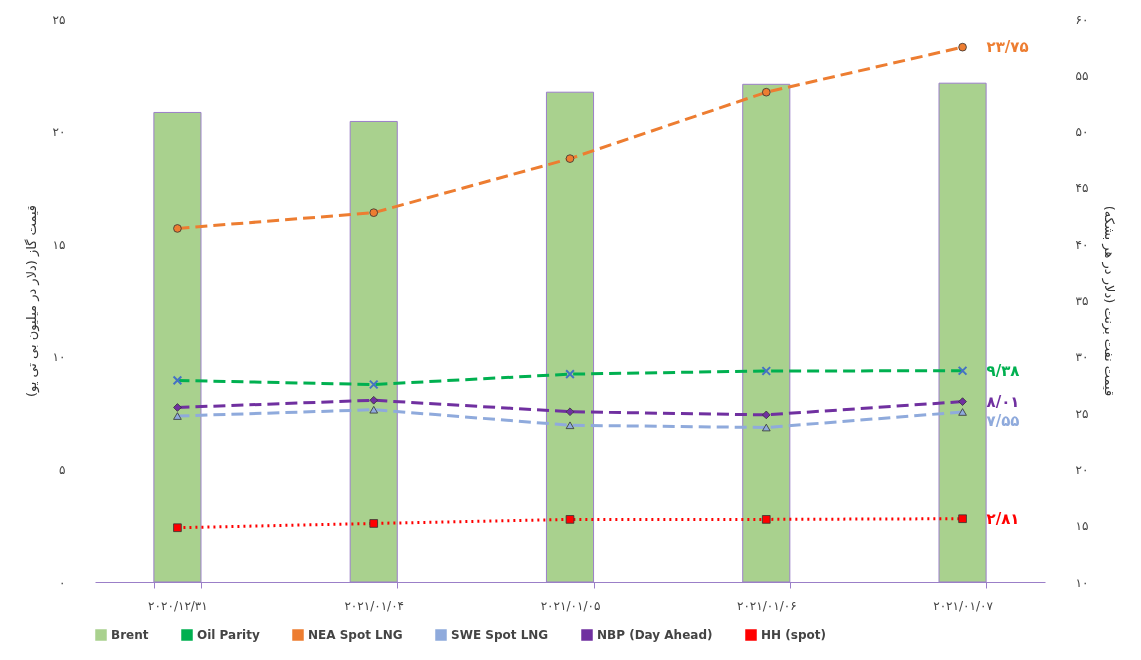  I want to click on data-label: ۷/۵۵, so click(1003, 420).